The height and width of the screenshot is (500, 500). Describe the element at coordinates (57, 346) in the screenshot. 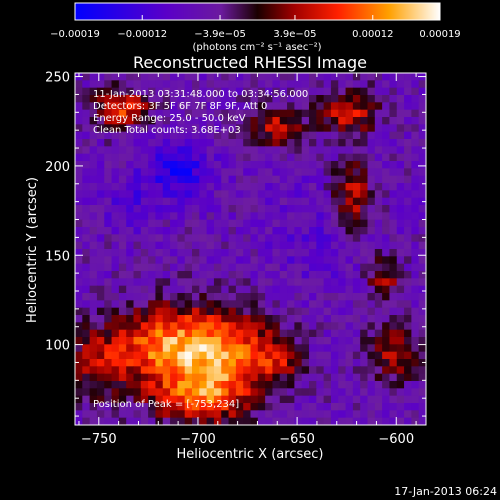

I see `y-tick-label: 100` at that location.